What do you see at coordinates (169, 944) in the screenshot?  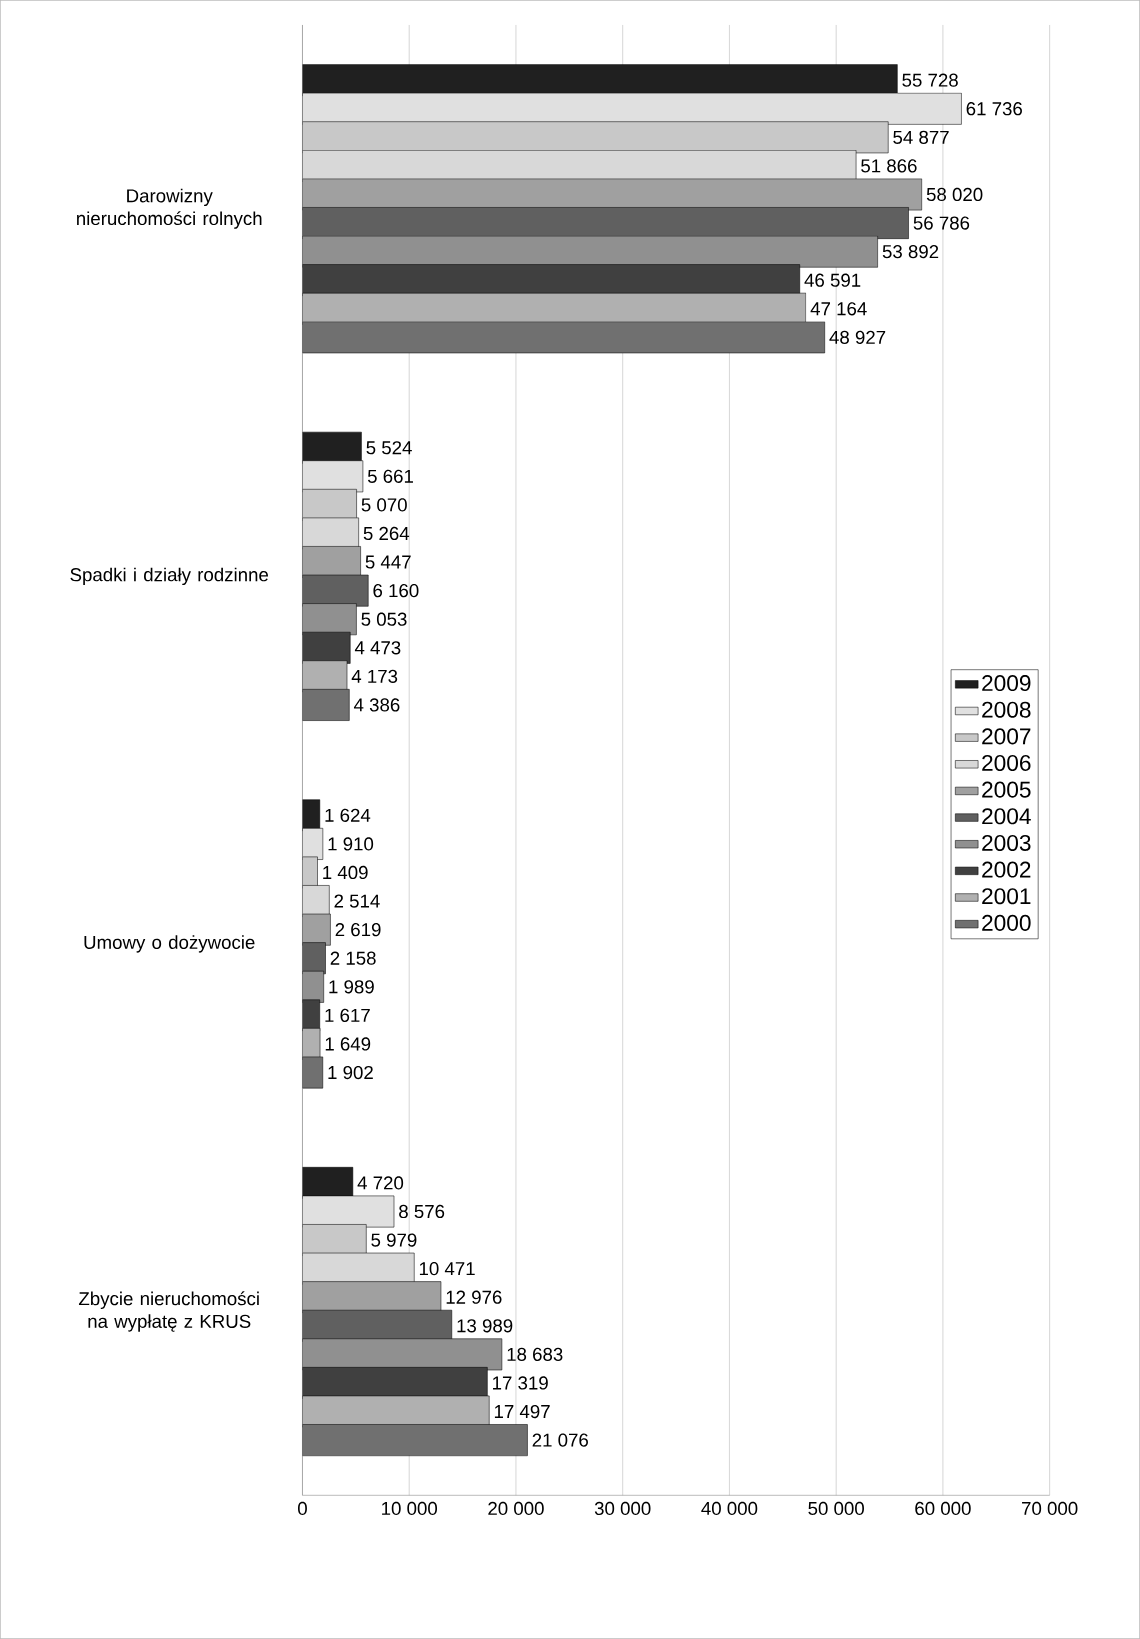 I see `y-tick-label: Umowy o dożywocie` at bounding box center [169, 944].